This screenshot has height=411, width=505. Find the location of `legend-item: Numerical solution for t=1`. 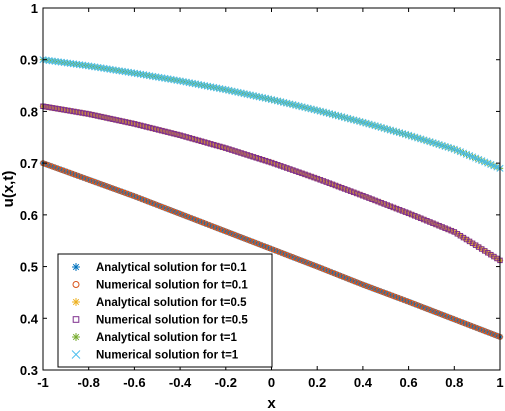

legend-item: Numerical solution for t=1 is located at coordinates (155, 356).